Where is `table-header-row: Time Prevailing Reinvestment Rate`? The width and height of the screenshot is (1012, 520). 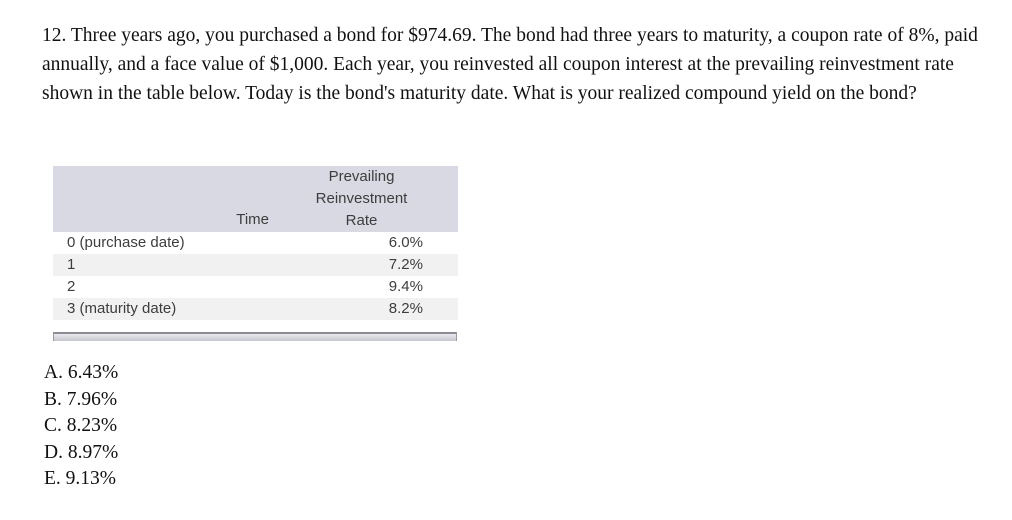 table-header-row: Time Prevailing Reinvestment Rate is located at coordinates (255, 199).